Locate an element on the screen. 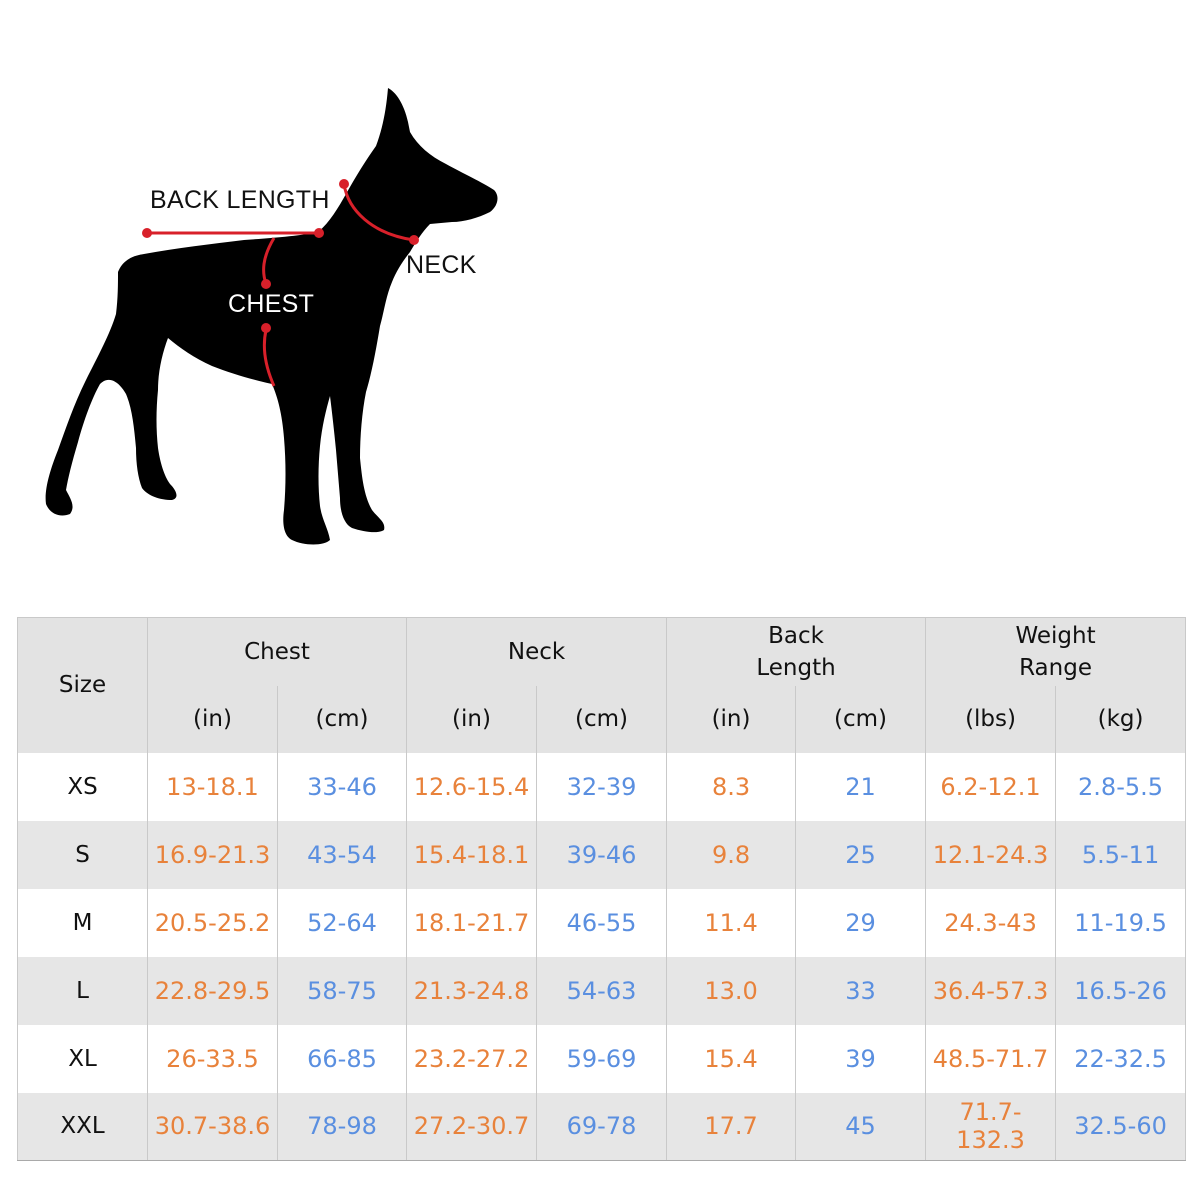 This screenshot has height=1200, width=1200. back-cm-unit: (cm) is located at coordinates (860, 719).